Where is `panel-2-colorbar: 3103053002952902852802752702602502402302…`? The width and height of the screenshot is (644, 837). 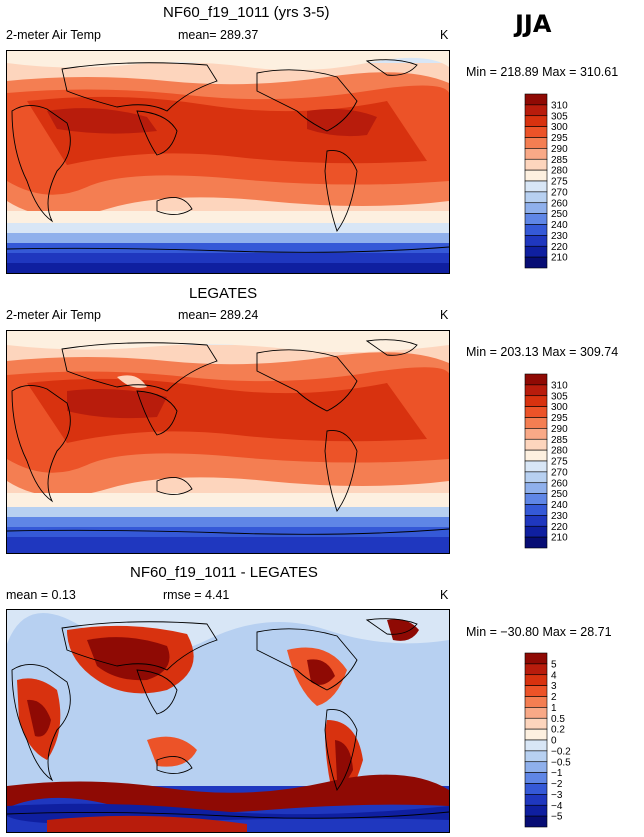
panel-2-colorbar: 3103053002952902852802752702602502402302… is located at coordinates (546, 461).